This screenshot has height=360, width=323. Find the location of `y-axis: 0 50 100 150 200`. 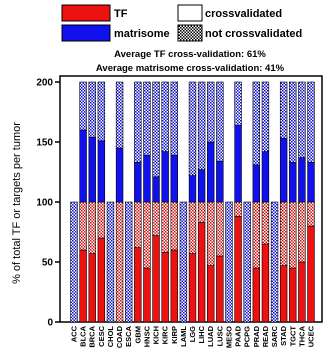

y-axis: 0 50 100 150 200 is located at coordinates (48, 203).